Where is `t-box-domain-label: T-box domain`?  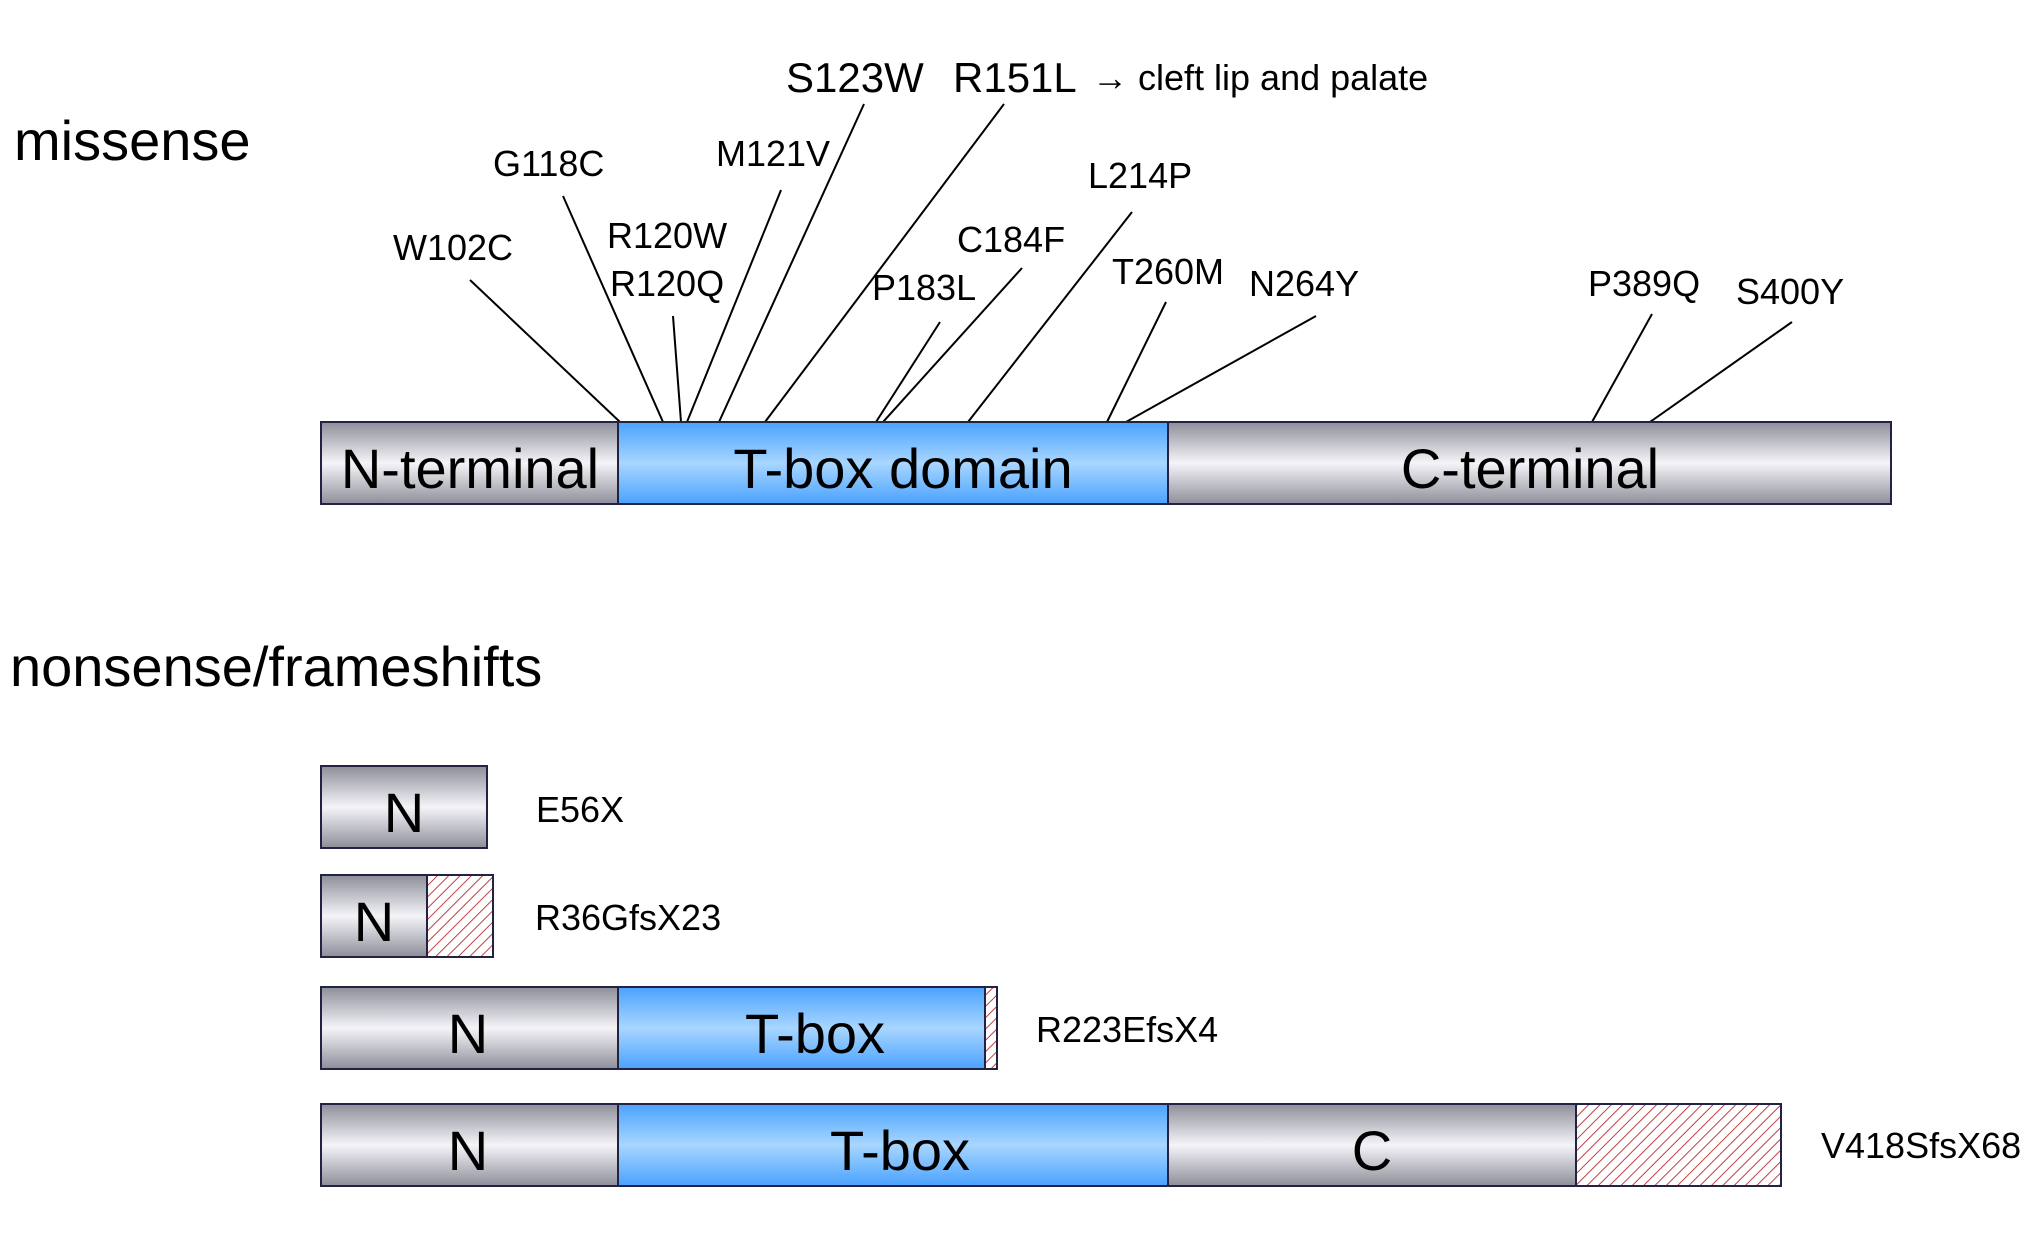 t-box-domain-label: T-box domain is located at coordinates (902, 468).